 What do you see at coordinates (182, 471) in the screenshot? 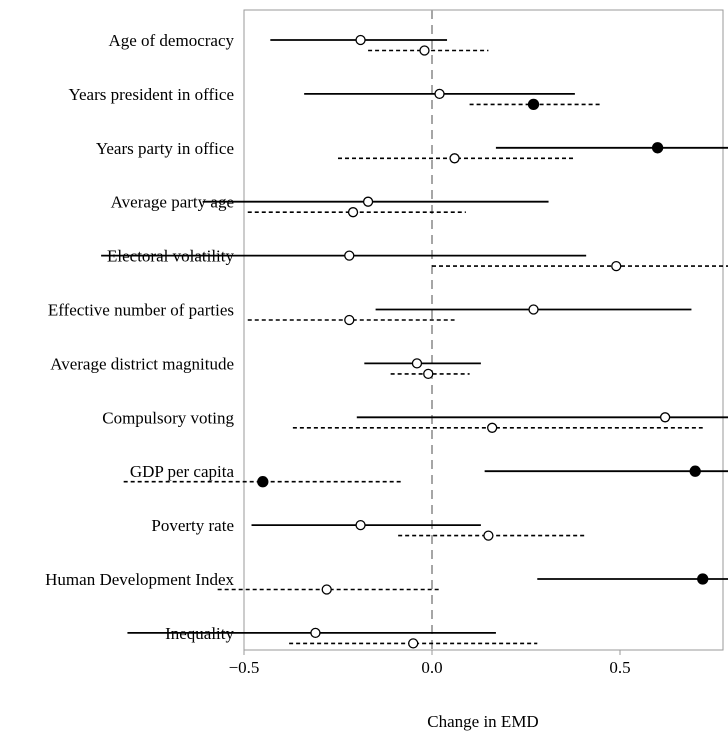
I see `variable-label-gdp-per-capita: GDP per capita` at bounding box center [182, 471].